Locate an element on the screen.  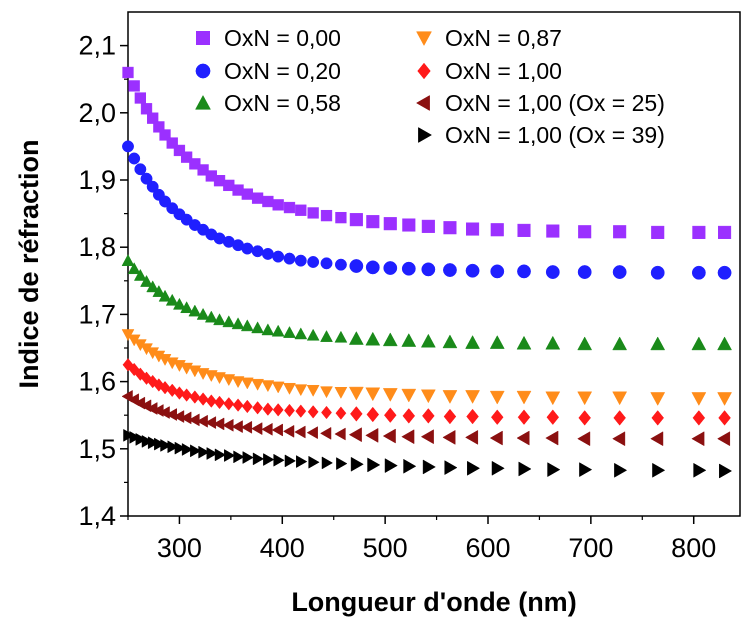
legend-item: OxN = 1,00 is located at coordinates (489, 71).